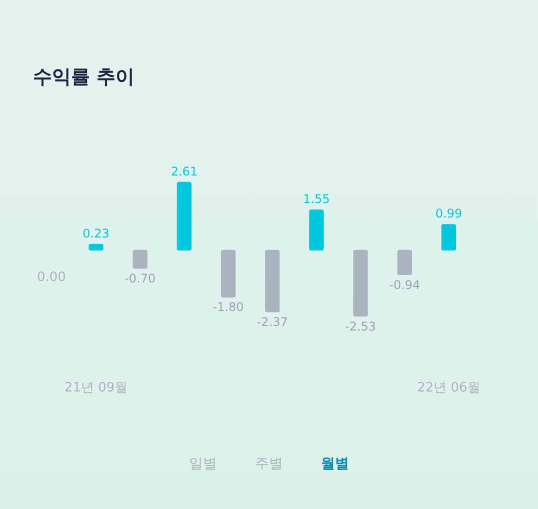  Describe the element at coordinates (272, 322) in the screenshot. I see `data-label: -2.37` at that location.